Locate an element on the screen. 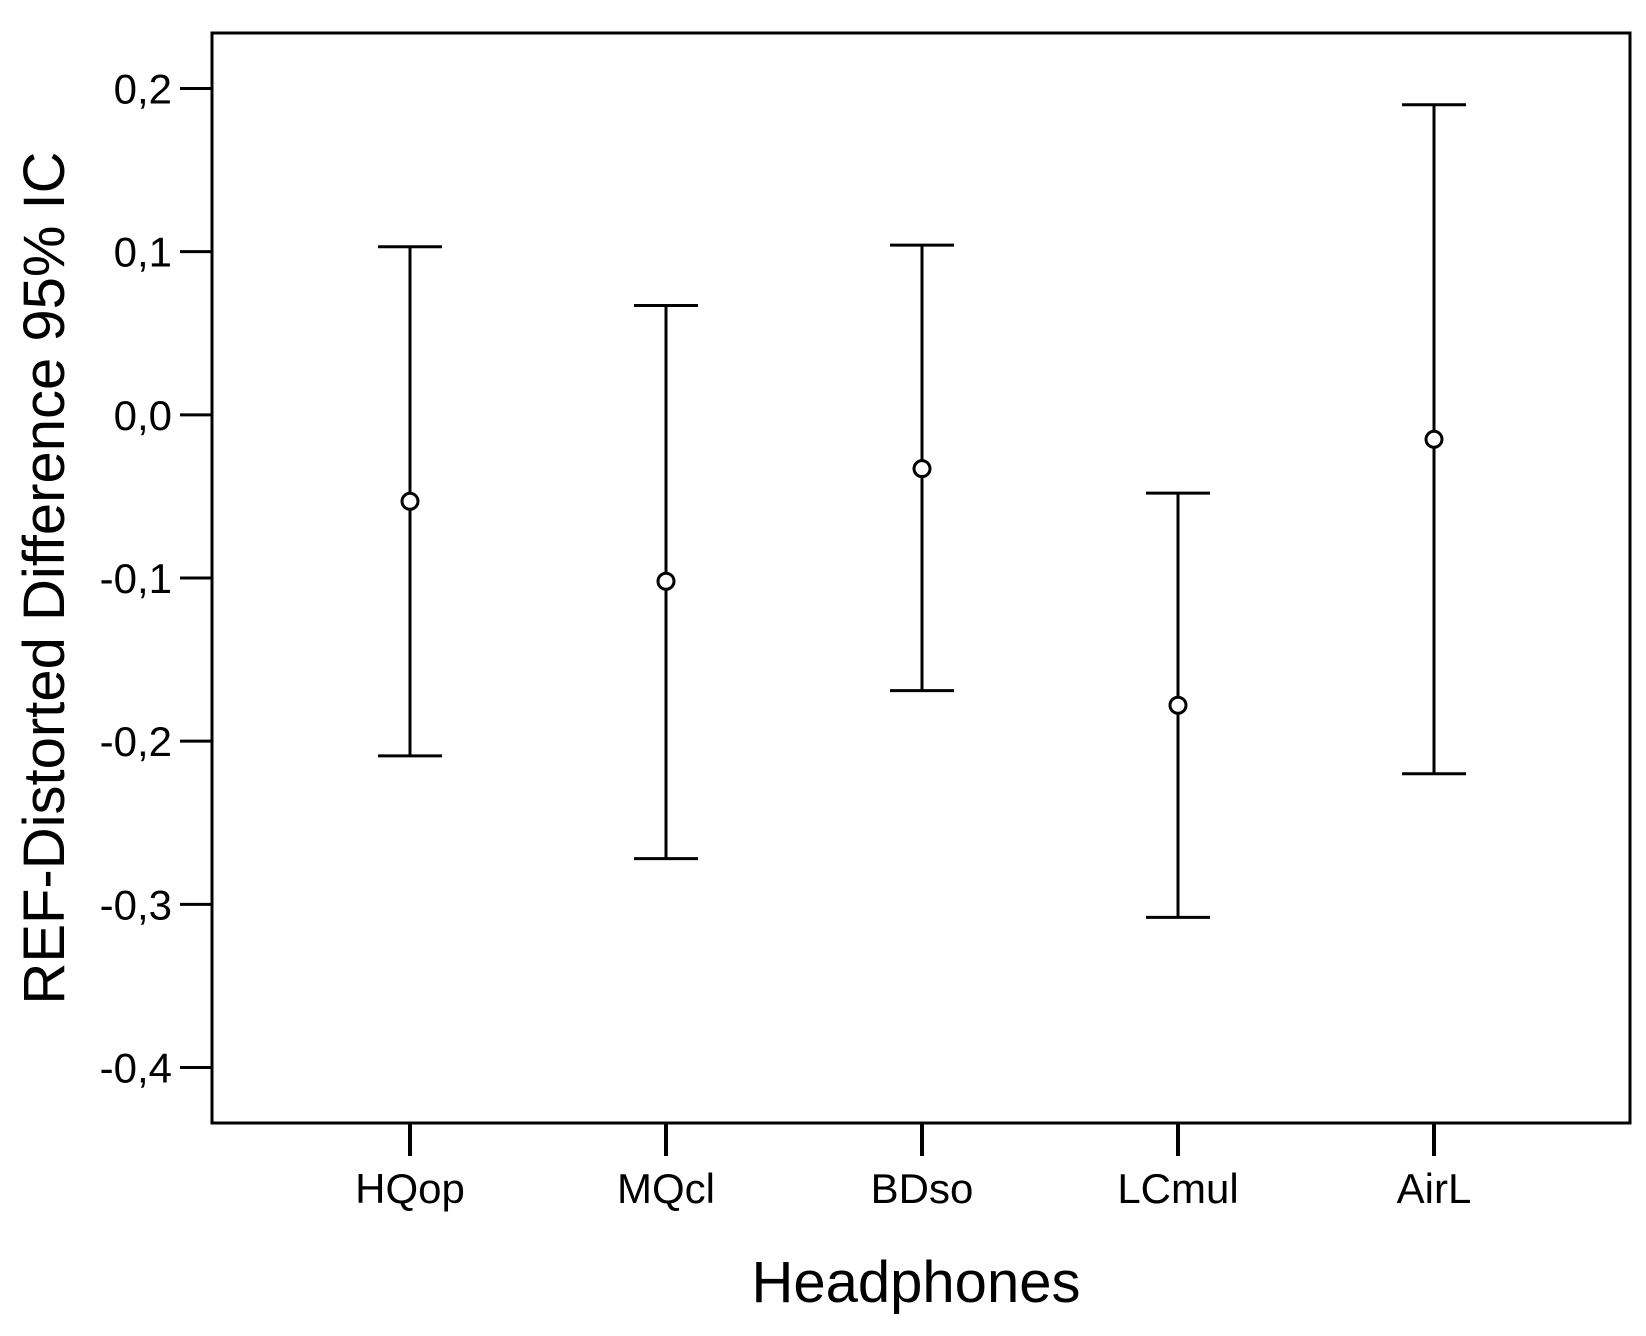 The width and height of the screenshot is (1646, 1336). y-tick-label: -0,4 is located at coordinates (136, 1068).